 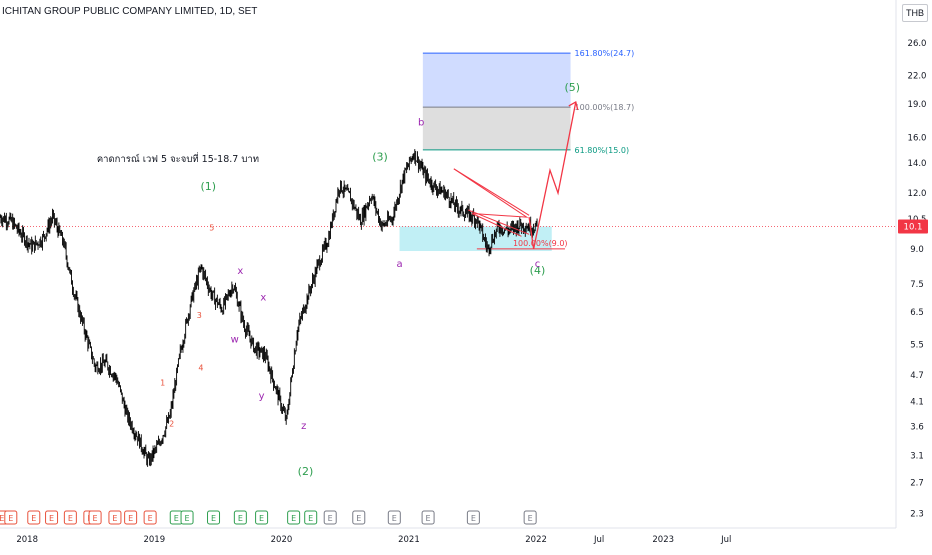 I want to click on wave-label-10: w, so click(x=235, y=340).